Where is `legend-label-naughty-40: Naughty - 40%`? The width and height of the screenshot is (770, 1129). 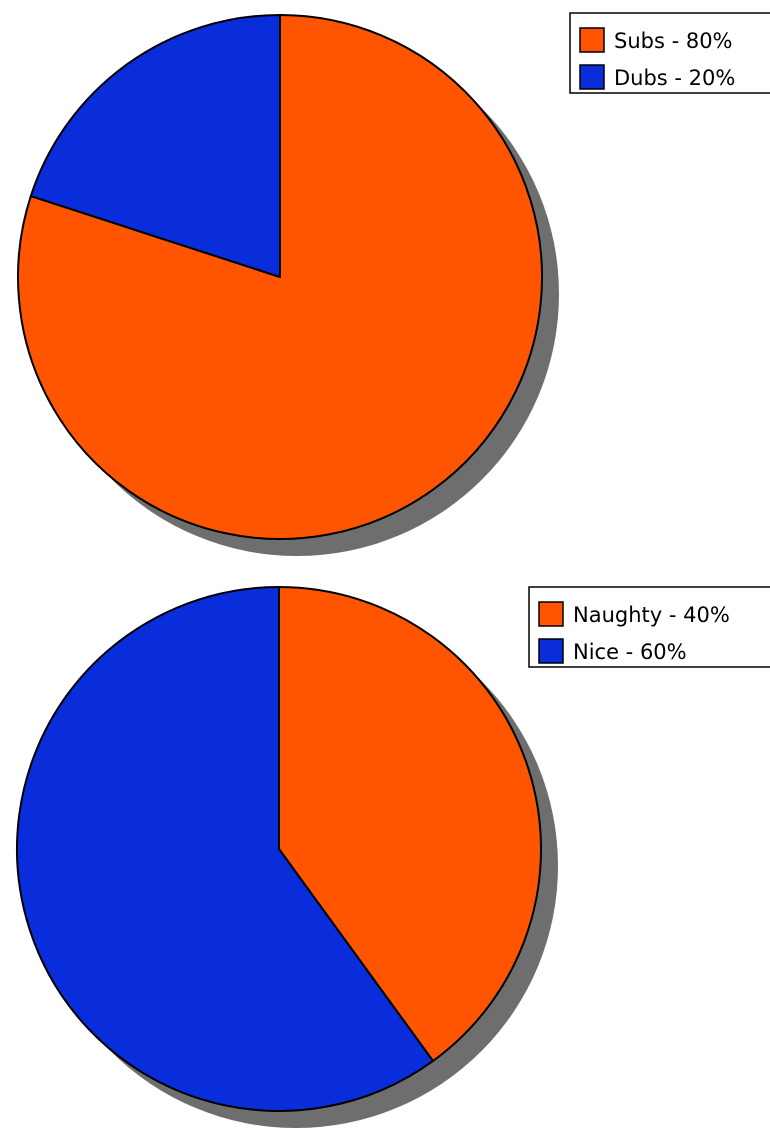
legend-label-naughty-40: Naughty - 40% is located at coordinates (651, 615).